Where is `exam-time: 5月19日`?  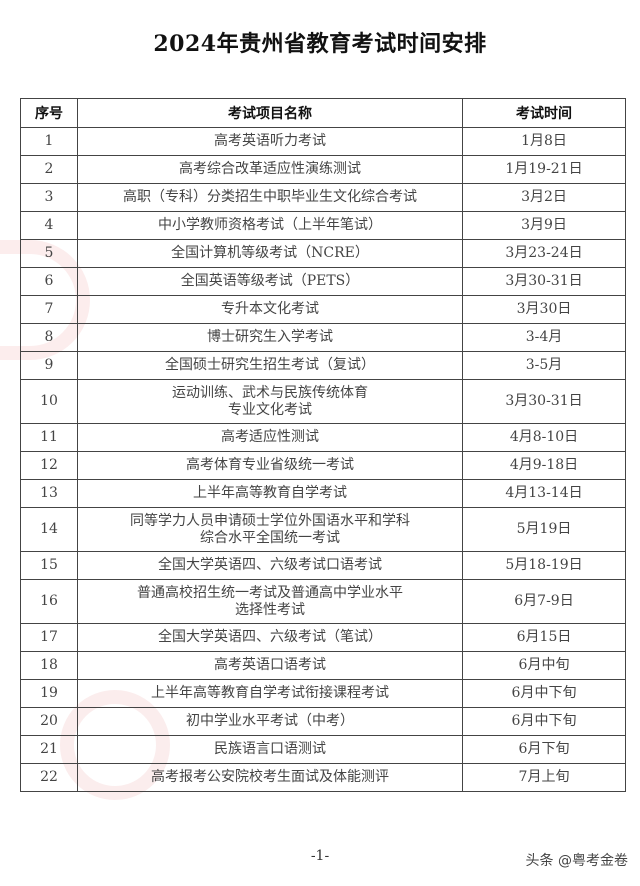 exam-time: 5月19日 is located at coordinates (544, 529).